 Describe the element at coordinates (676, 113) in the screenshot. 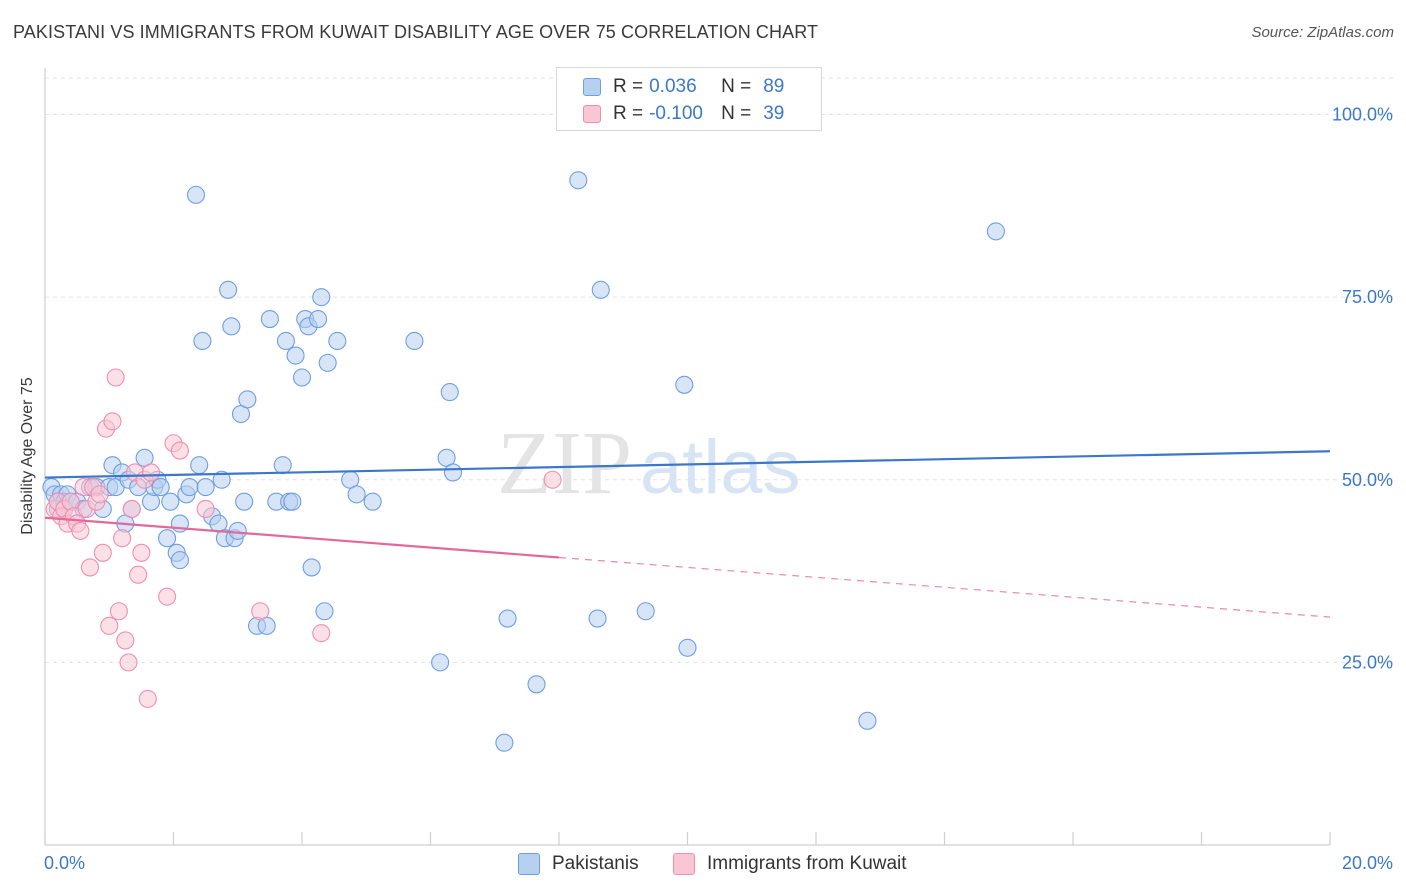

I see `r-value: -0.100` at that location.